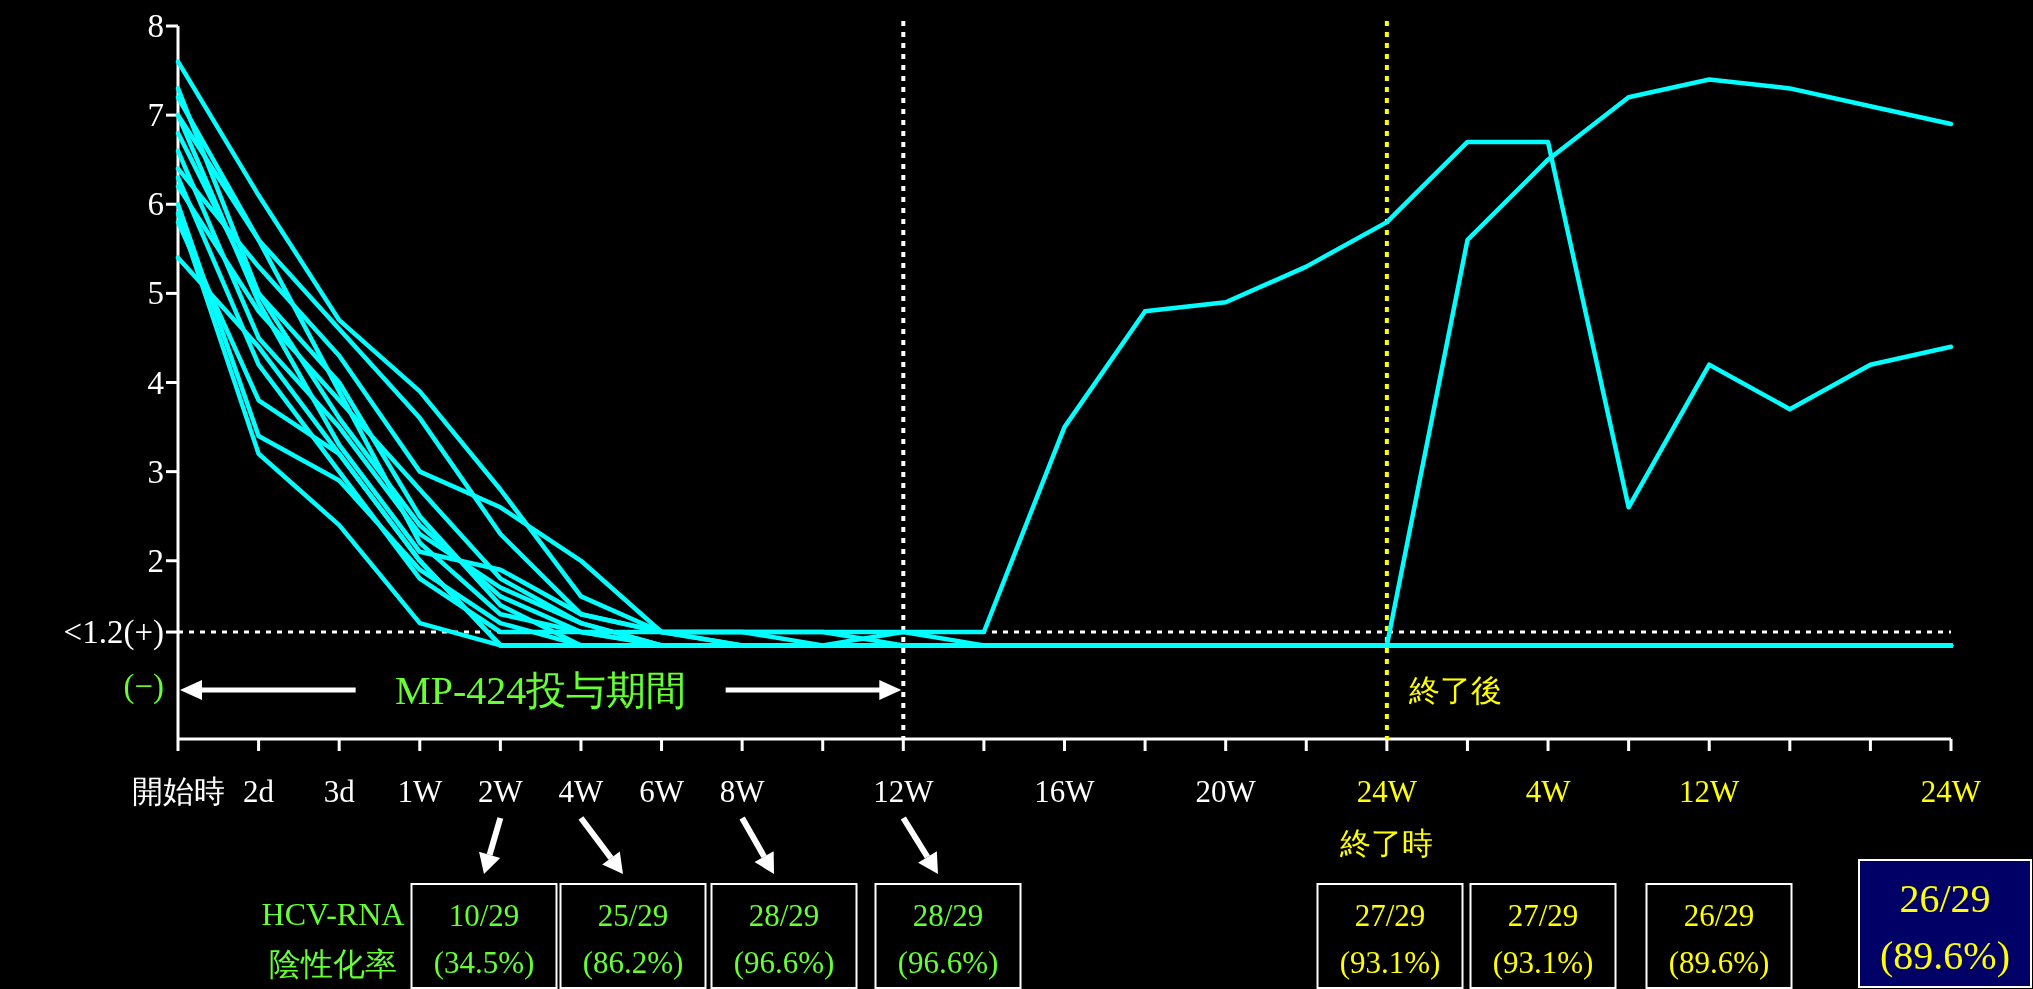  Describe the element at coordinates (113, 633) in the screenshot. I see `y-tick-label: <1.2(+)` at that location.